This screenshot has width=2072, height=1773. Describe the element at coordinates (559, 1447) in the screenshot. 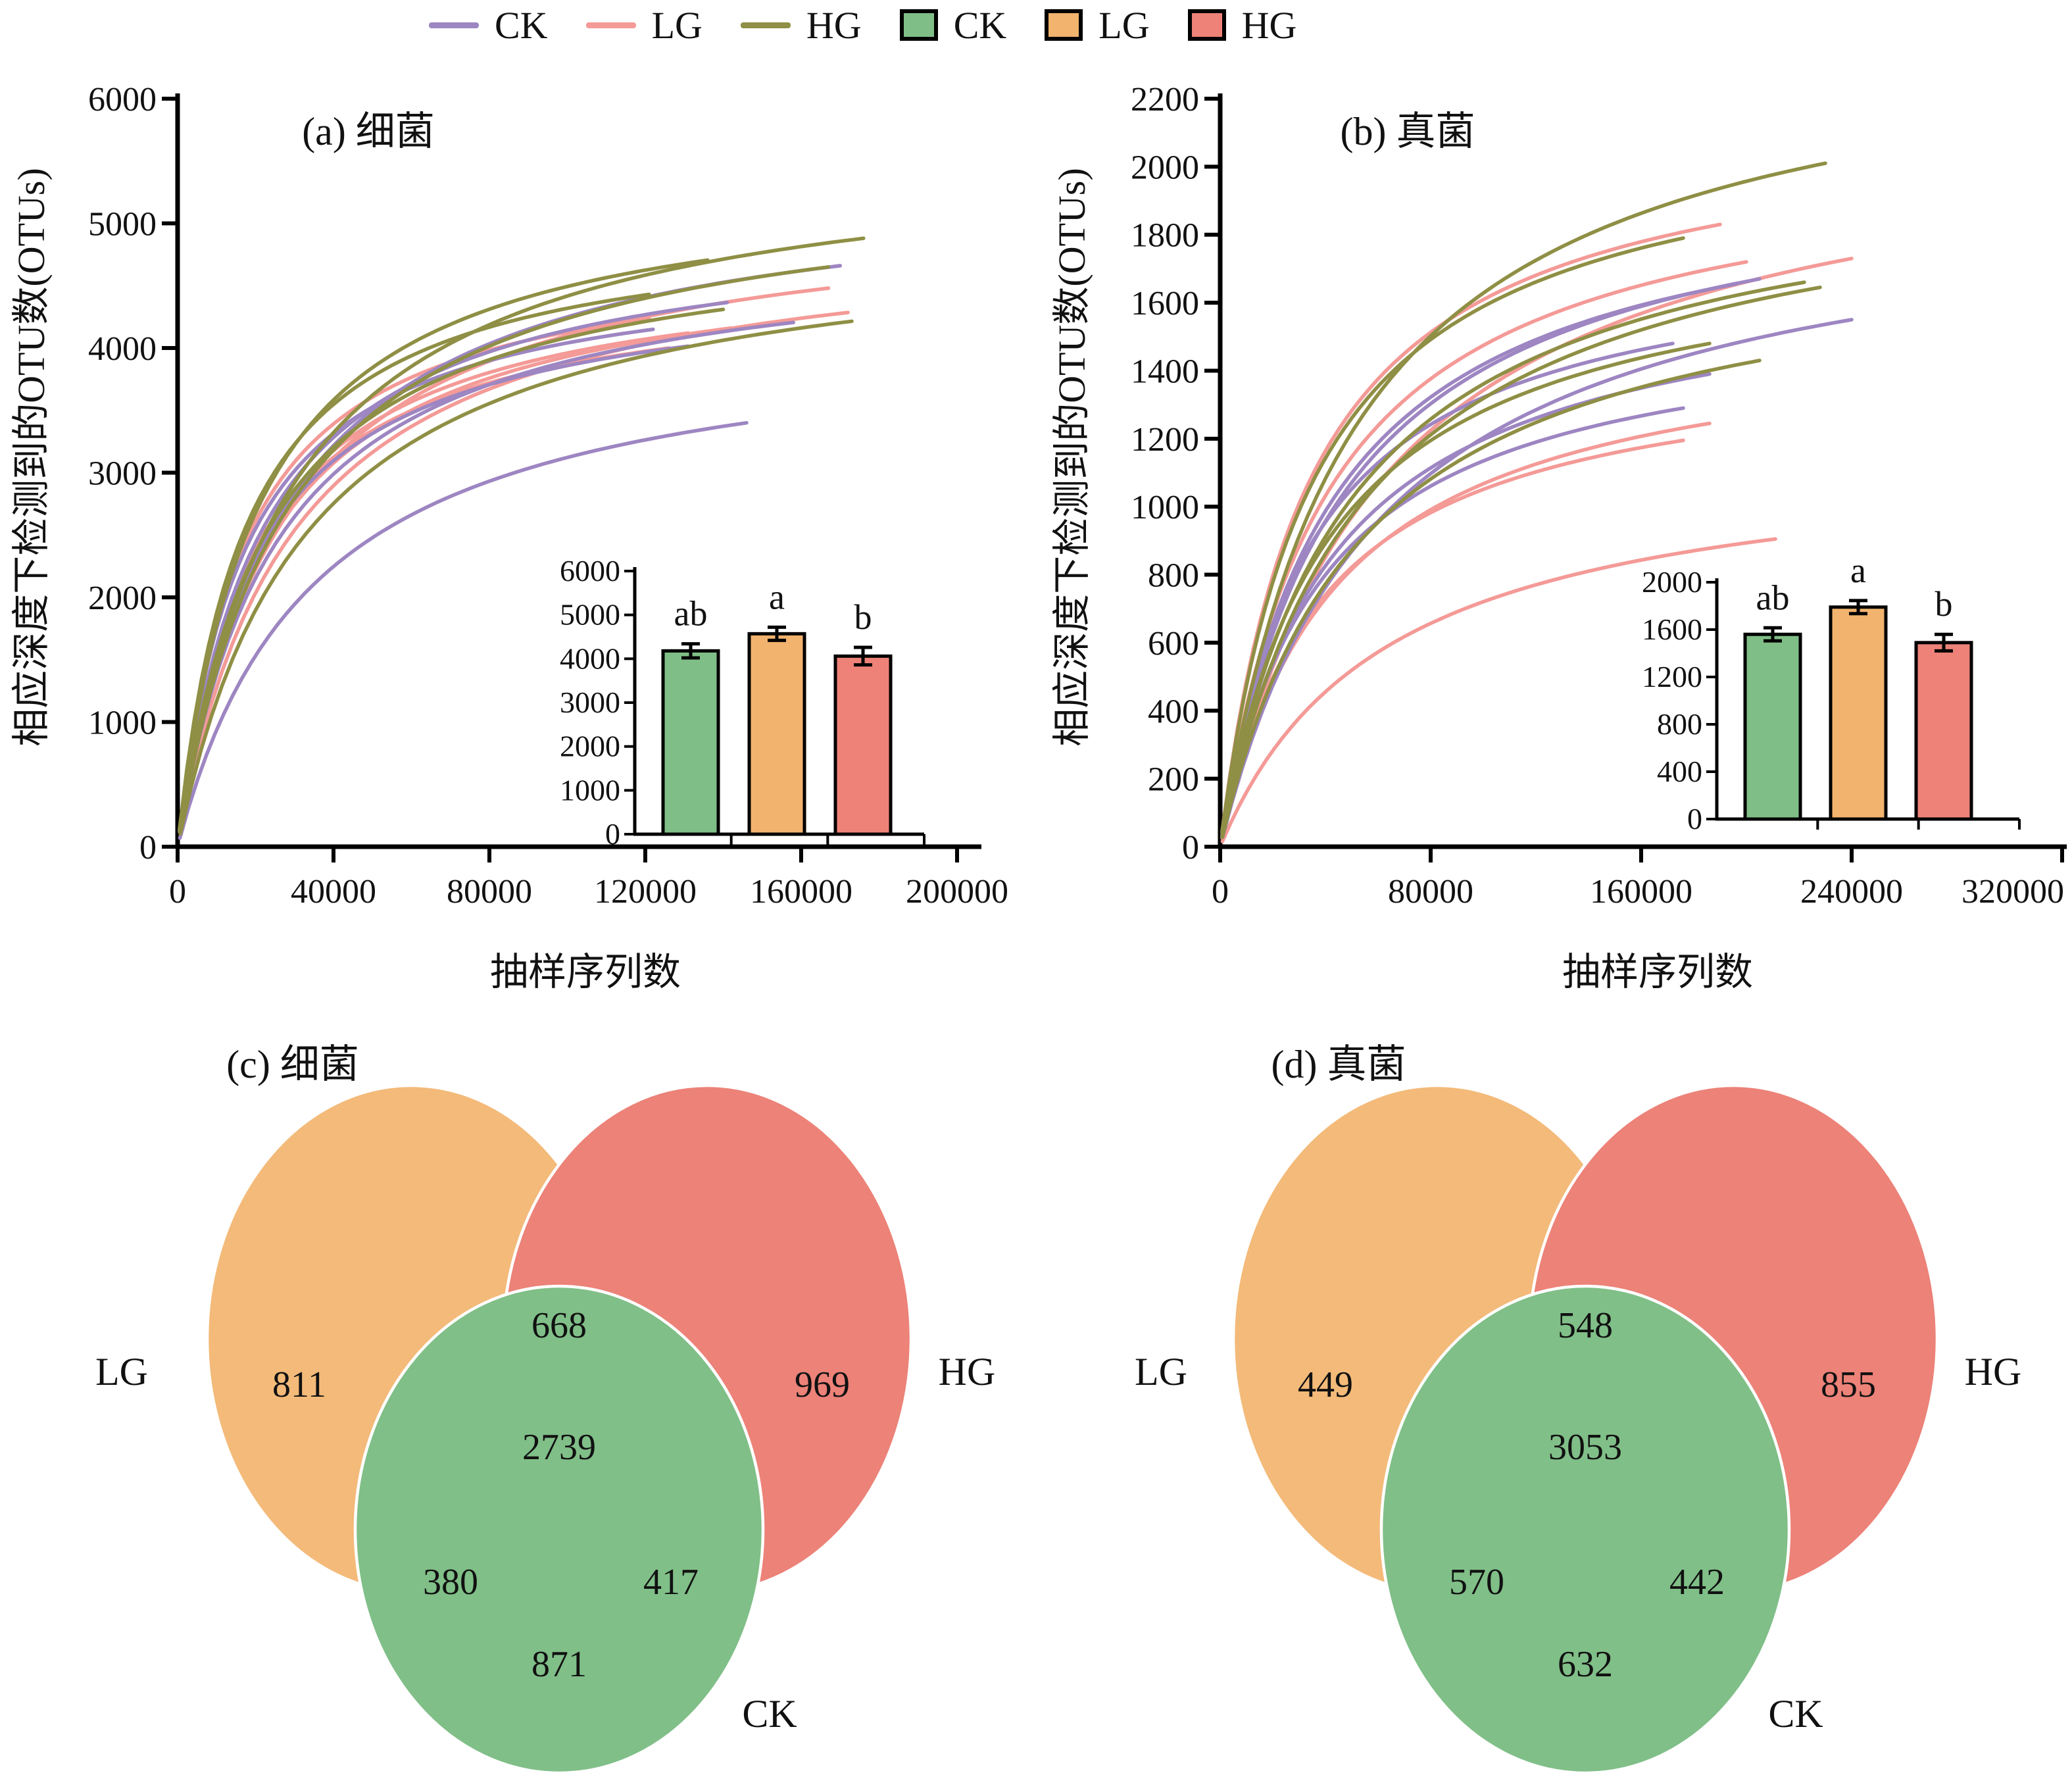

I see `venn-c-value-center: 2739` at that location.